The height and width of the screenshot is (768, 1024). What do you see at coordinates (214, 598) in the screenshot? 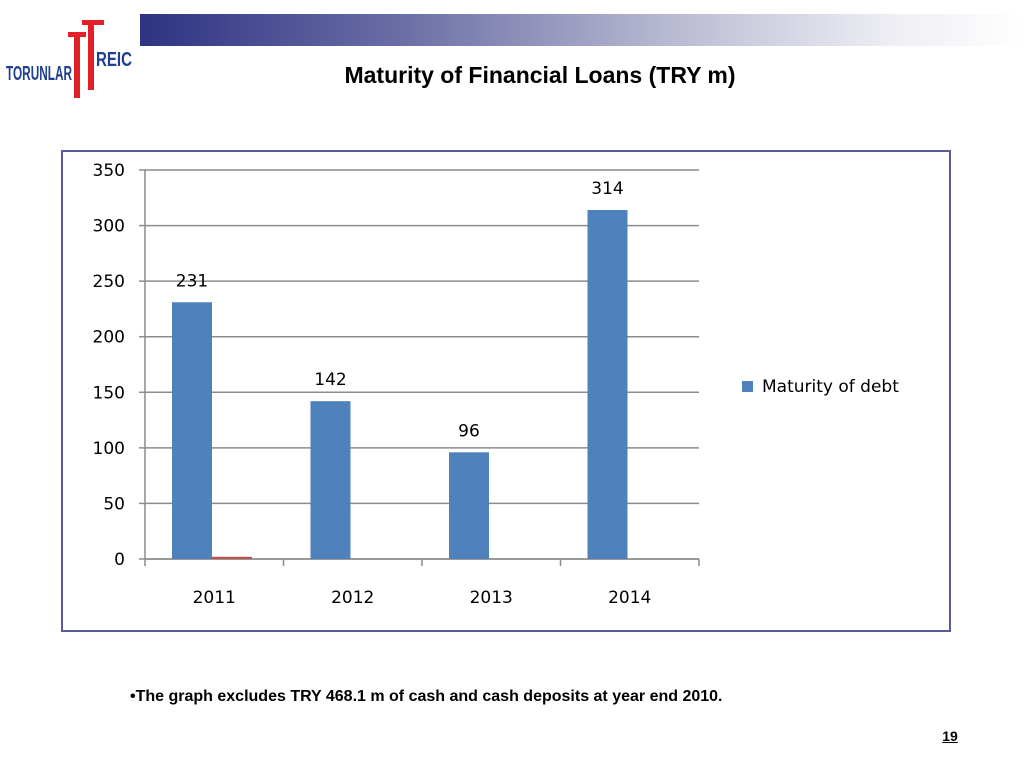
I see `x-tick-label: 2011` at bounding box center [214, 598].